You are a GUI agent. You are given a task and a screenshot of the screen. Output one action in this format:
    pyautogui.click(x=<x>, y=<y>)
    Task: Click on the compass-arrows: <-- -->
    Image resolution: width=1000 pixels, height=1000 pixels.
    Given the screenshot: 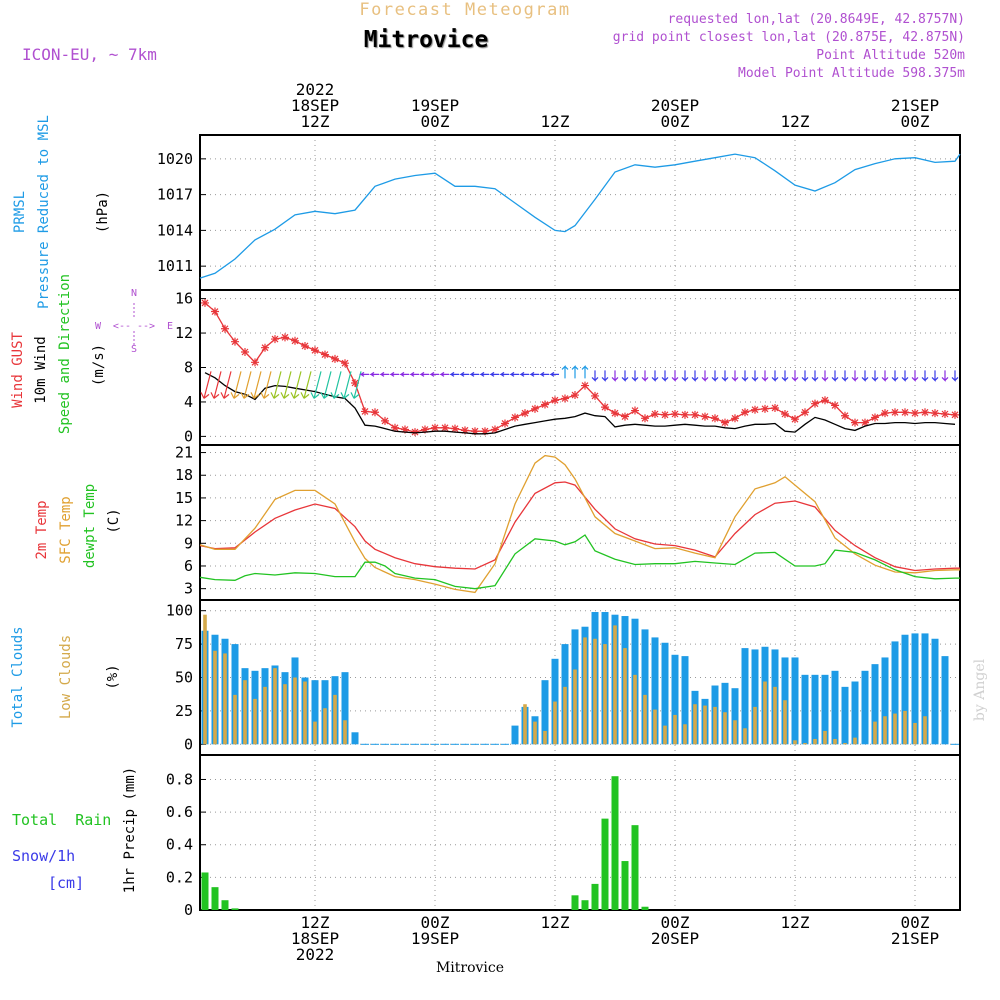 What is the action you would take?
    pyautogui.click(x=134, y=326)
    